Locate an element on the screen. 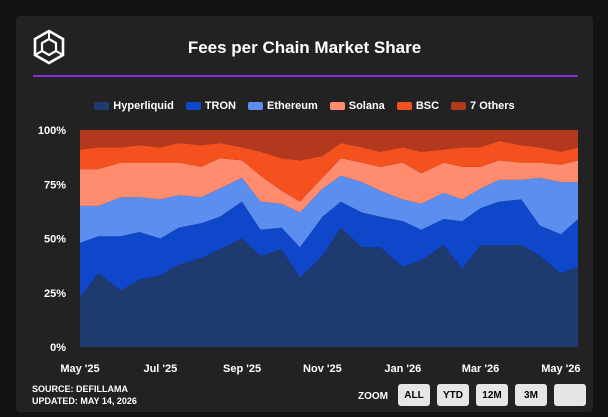 This screenshot has height=417, width=608. legend-label-7-others: 7 Others is located at coordinates (492, 106).